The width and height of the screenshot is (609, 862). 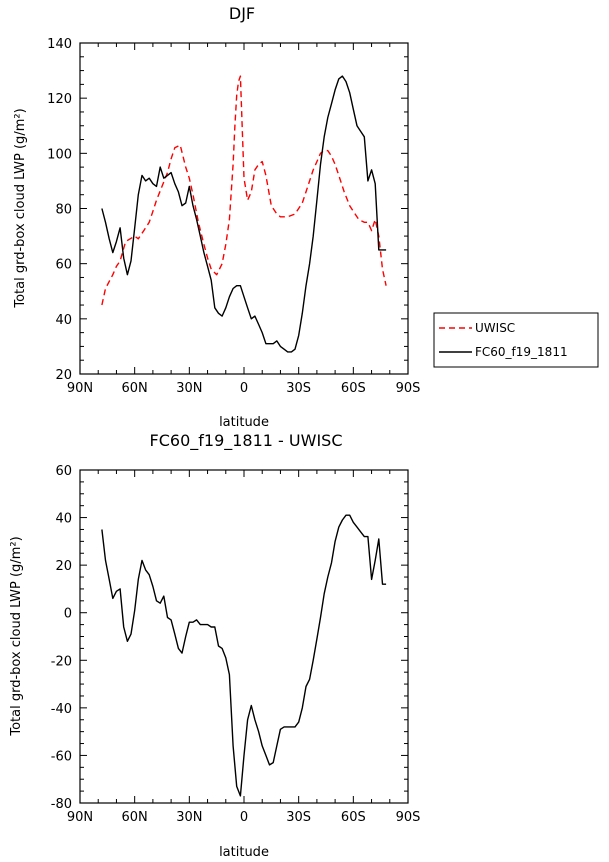 What do you see at coordinates (61, 661) in the screenshot?
I see `y-tick-label: -20` at bounding box center [61, 661].